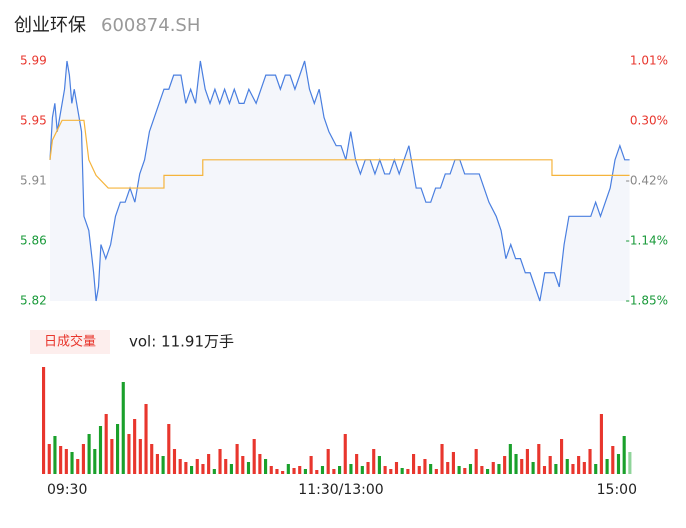 Image resolution: width=686 pixels, height=528 pixels. Describe the element at coordinates (67, 490) in the screenshot. I see `x-tick-label: 09:30` at that location.